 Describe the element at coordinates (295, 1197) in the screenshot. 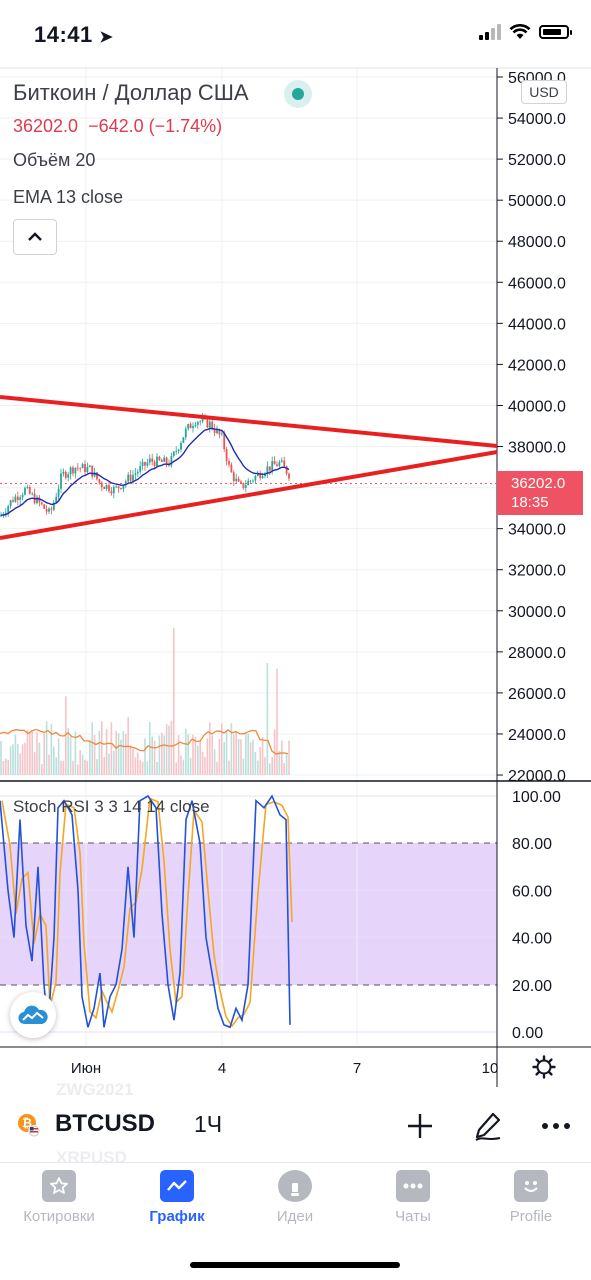

I see `tab-ideas: Идеи` at that location.